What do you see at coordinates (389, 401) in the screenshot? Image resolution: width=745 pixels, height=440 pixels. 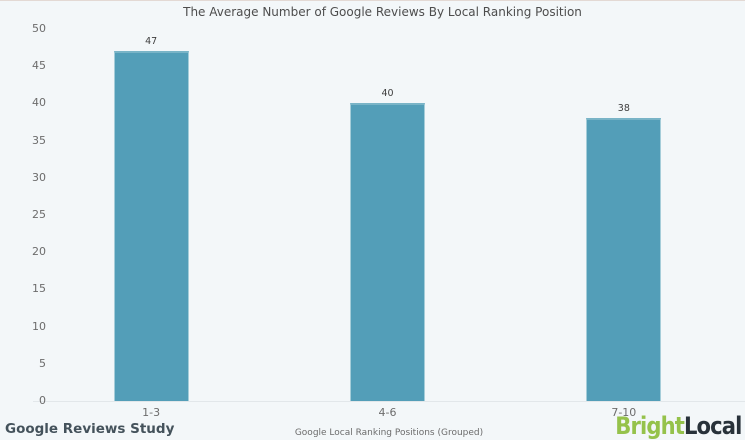 I see `x-axis-line` at bounding box center [389, 401].